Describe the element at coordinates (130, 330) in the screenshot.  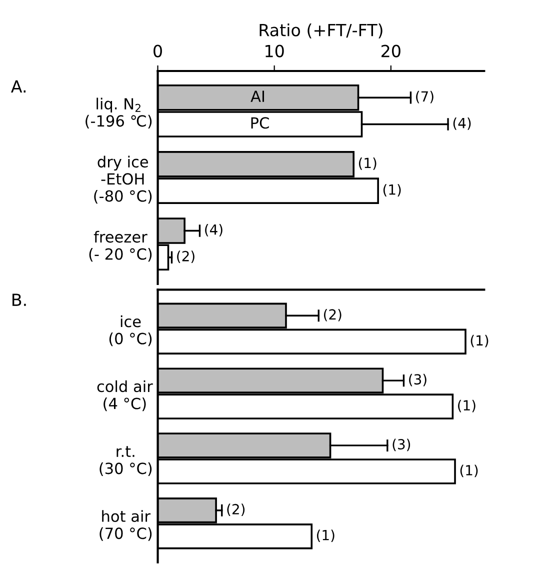
I see `y-tick-label: ice (0 °C)` at that location.